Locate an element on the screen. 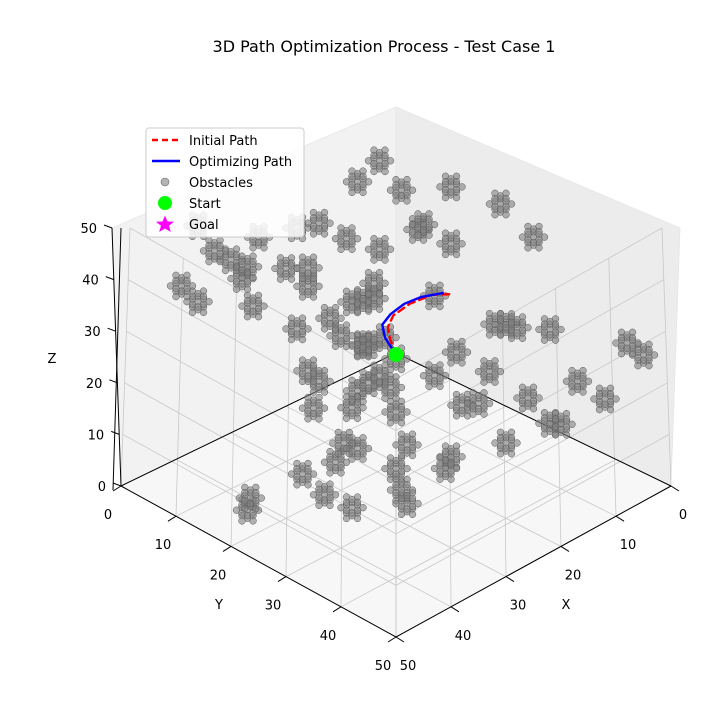  grid-line-left-wall-vertical is located at coordinates (125, 357).